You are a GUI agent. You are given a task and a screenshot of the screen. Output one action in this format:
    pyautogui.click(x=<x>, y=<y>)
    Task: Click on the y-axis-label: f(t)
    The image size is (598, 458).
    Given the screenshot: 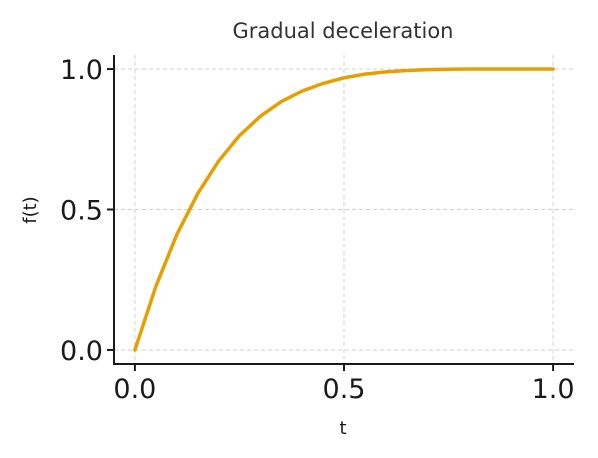 What is the action you would take?
    pyautogui.click(x=30, y=209)
    